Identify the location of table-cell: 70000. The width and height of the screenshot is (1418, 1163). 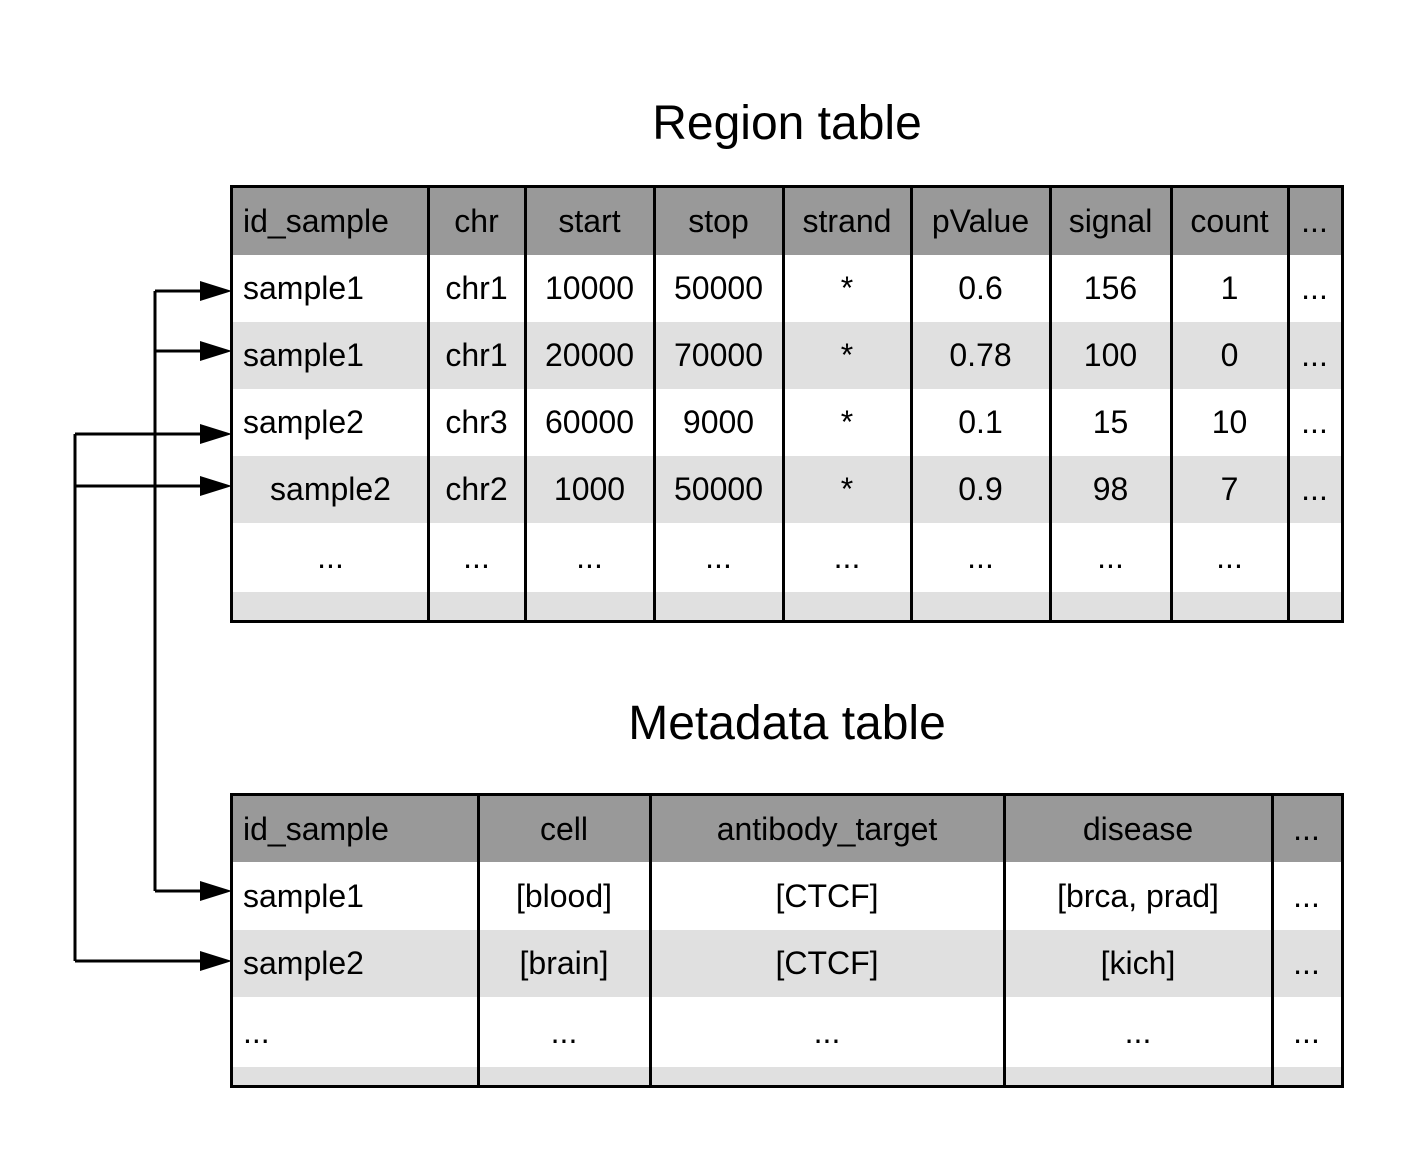
(718, 355).